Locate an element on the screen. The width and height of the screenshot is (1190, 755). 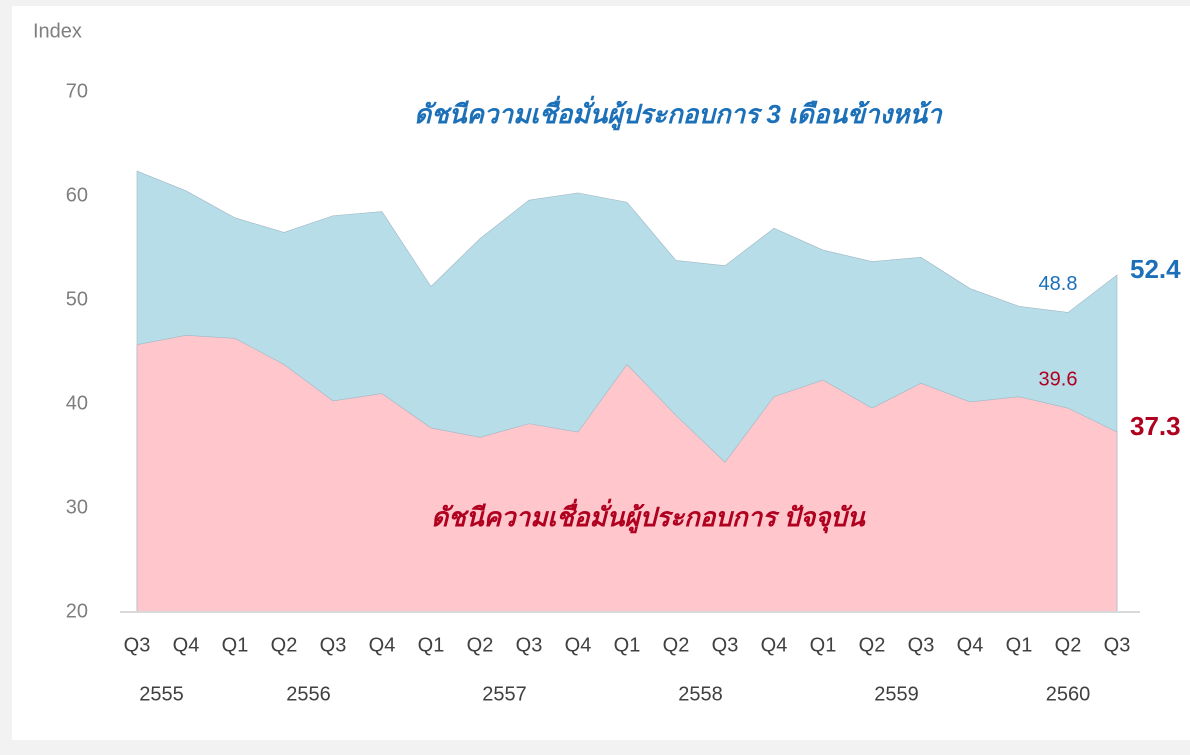
x-group-label: 2560 is located at coordinates (1068, 694).